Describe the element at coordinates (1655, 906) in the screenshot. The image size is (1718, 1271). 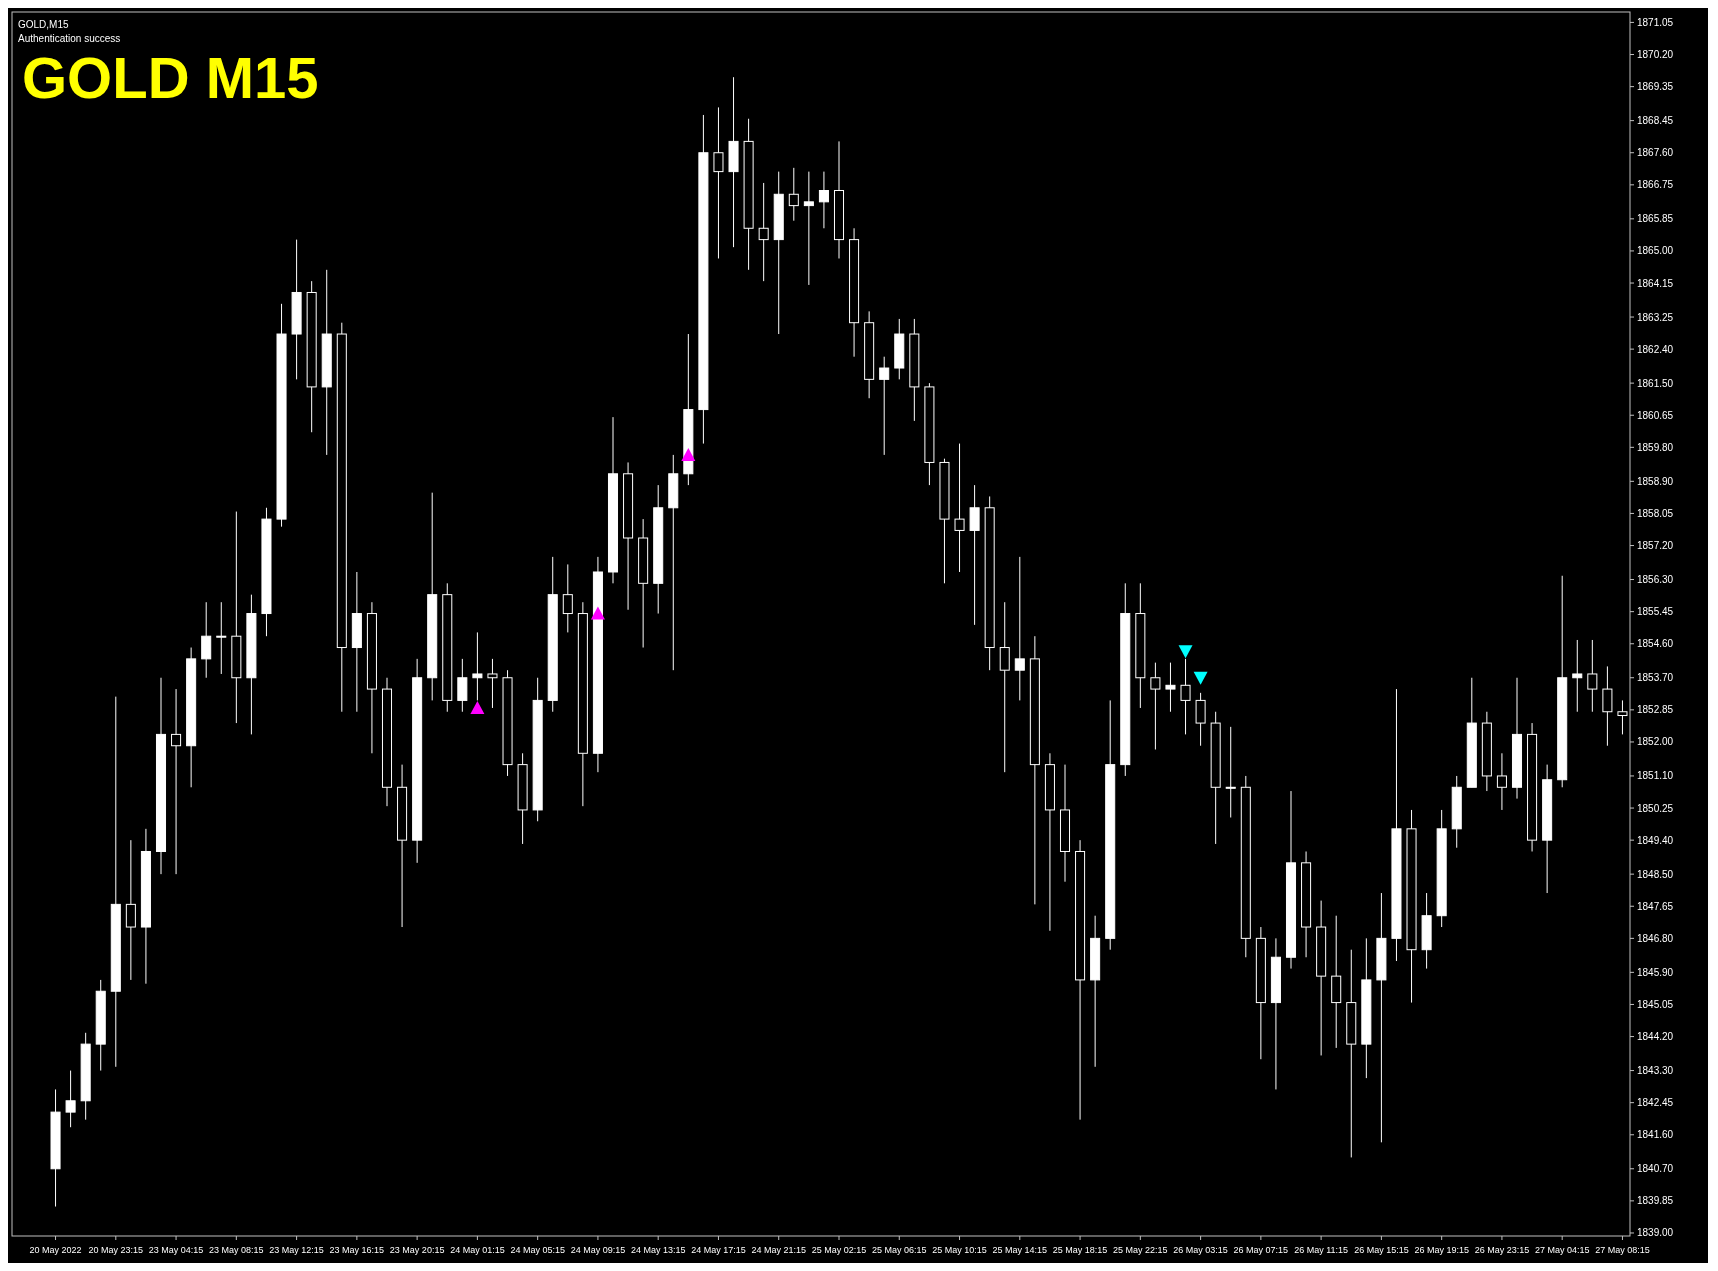
I see `y-tick-label: 1847.65` at that location.